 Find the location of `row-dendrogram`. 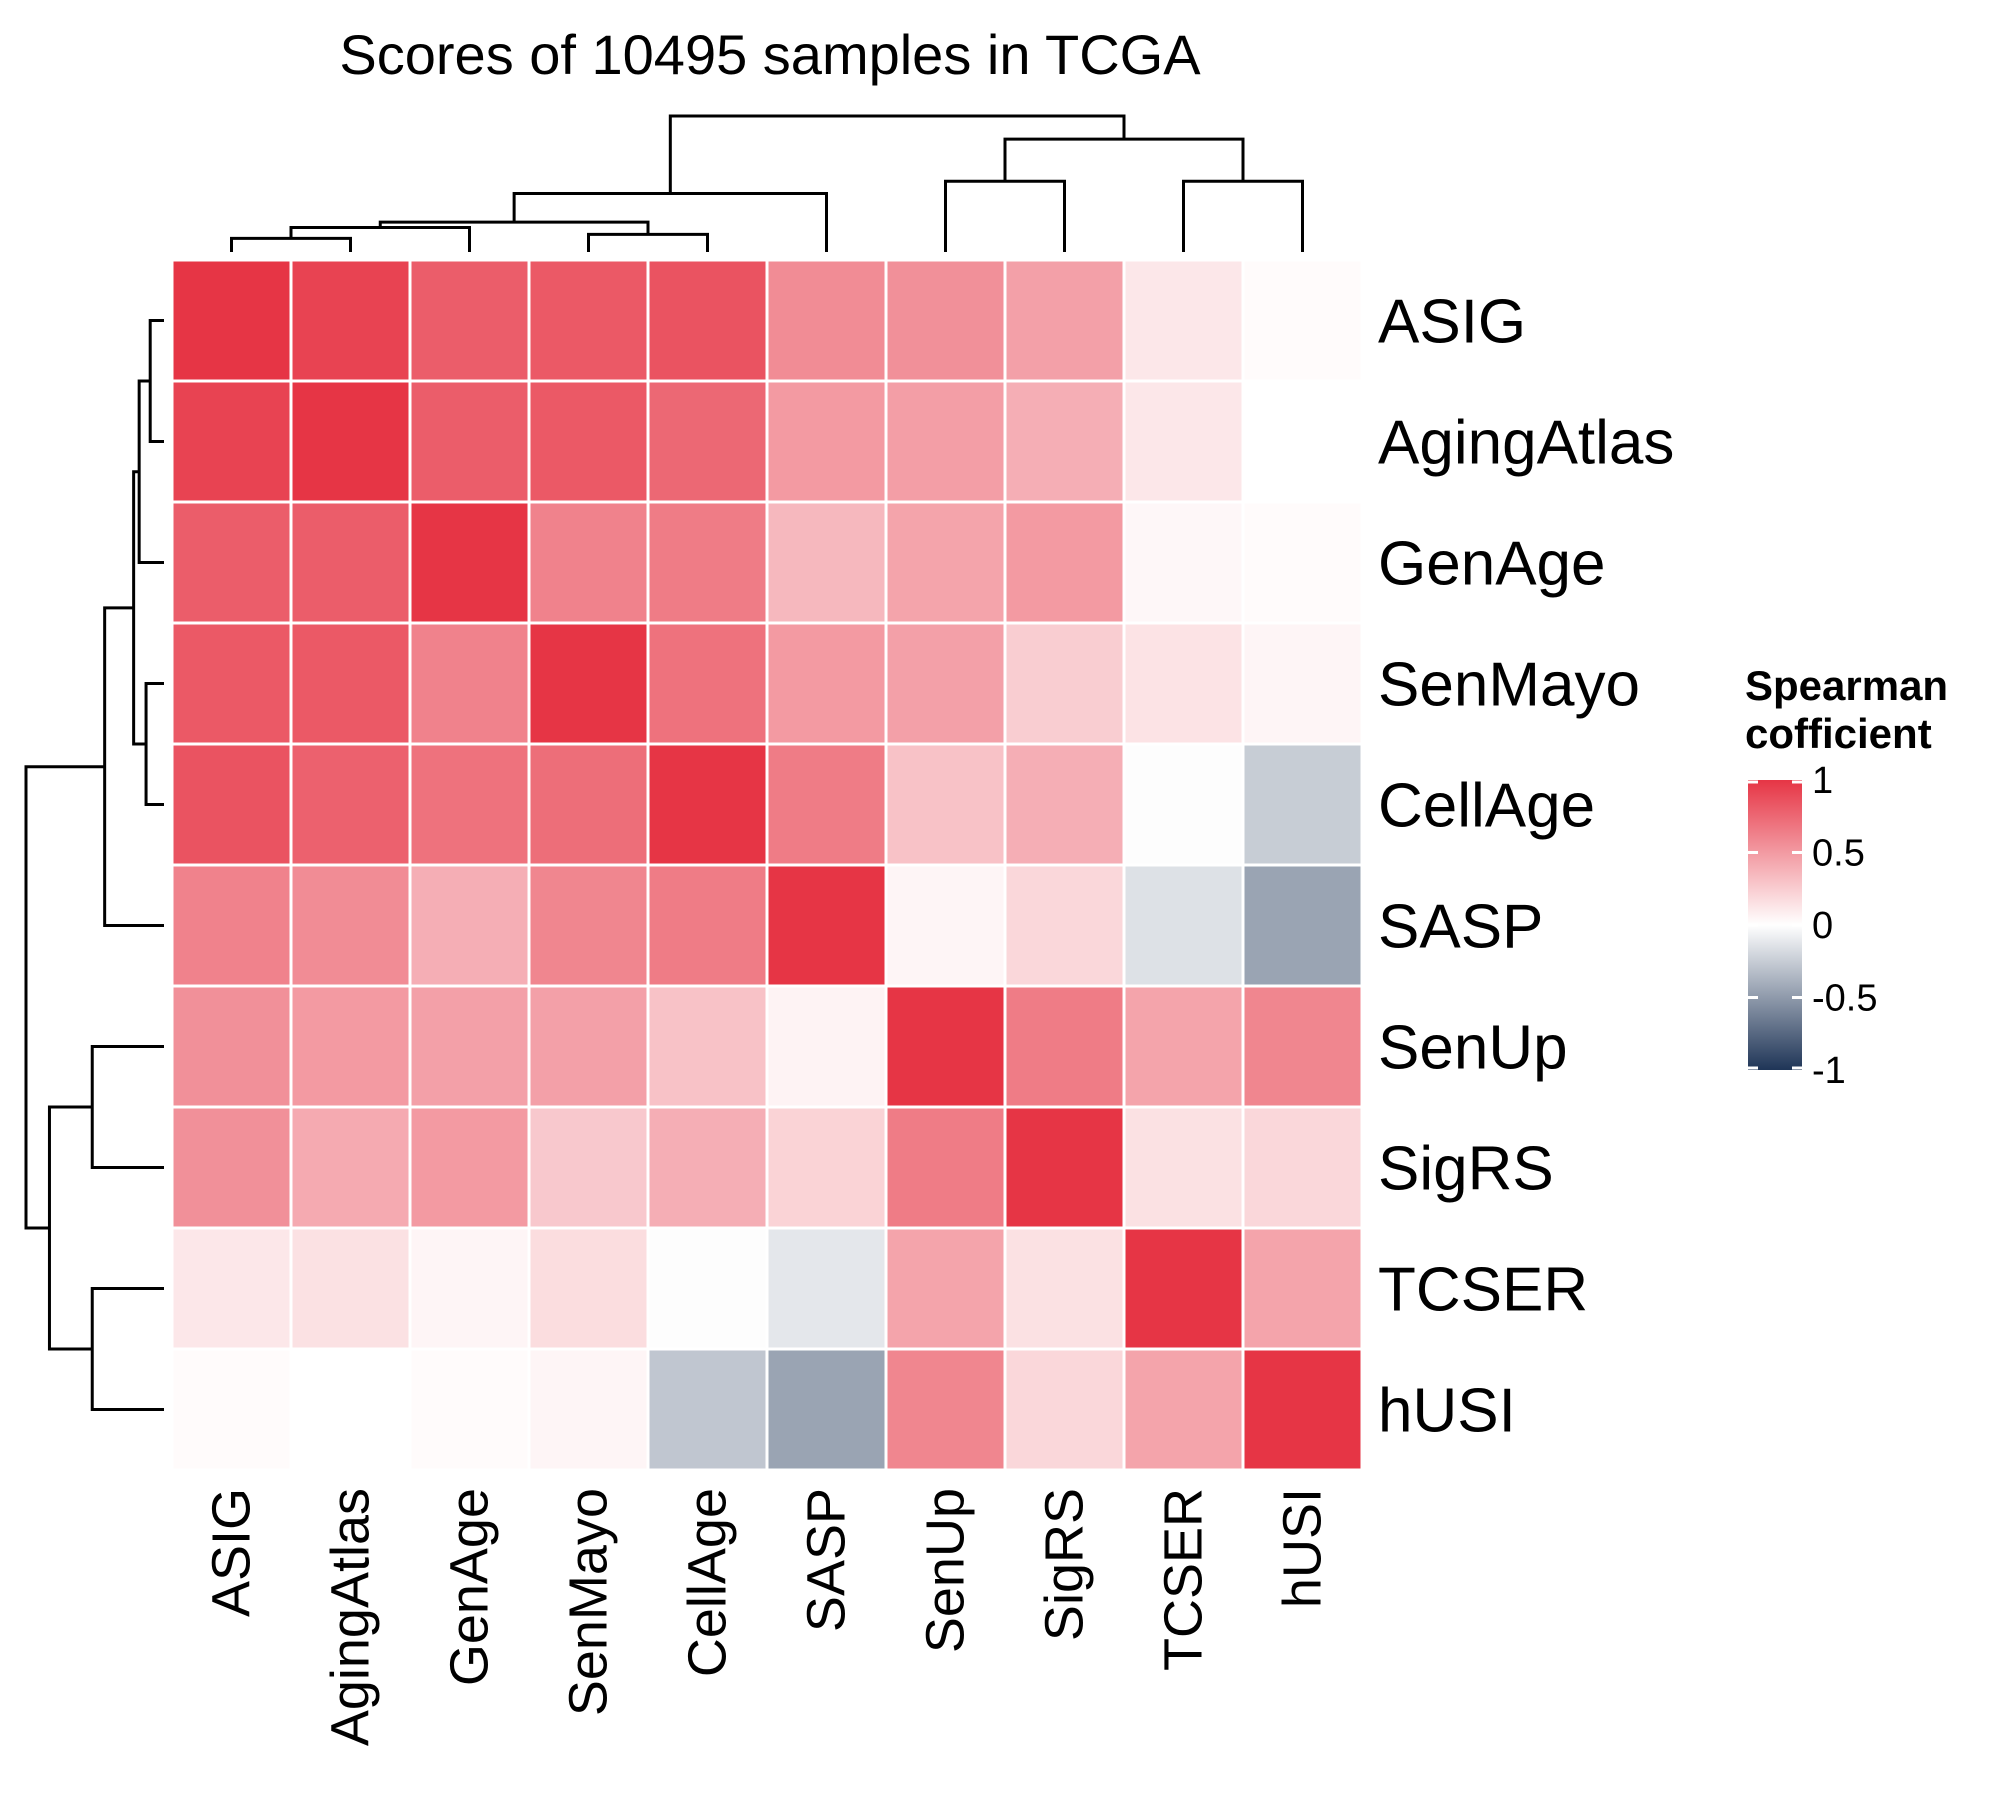

row-dendrogram is located at coordinates (94, 865).